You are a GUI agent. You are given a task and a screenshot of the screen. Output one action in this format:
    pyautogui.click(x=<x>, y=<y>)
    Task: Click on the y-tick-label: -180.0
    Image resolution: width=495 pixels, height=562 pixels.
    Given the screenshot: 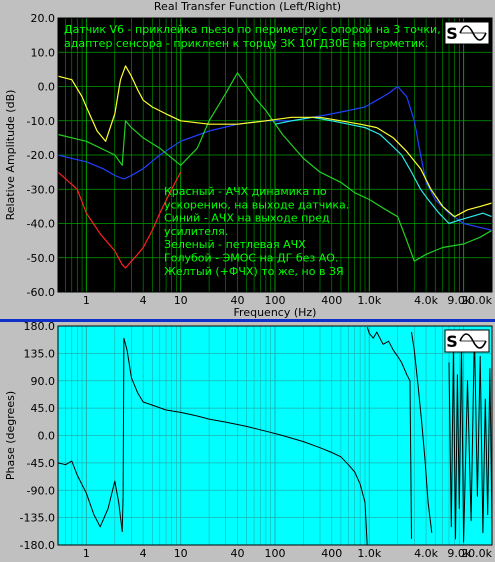 What is the action you would take?
    pyautogui.click(x=37, y=545)
    